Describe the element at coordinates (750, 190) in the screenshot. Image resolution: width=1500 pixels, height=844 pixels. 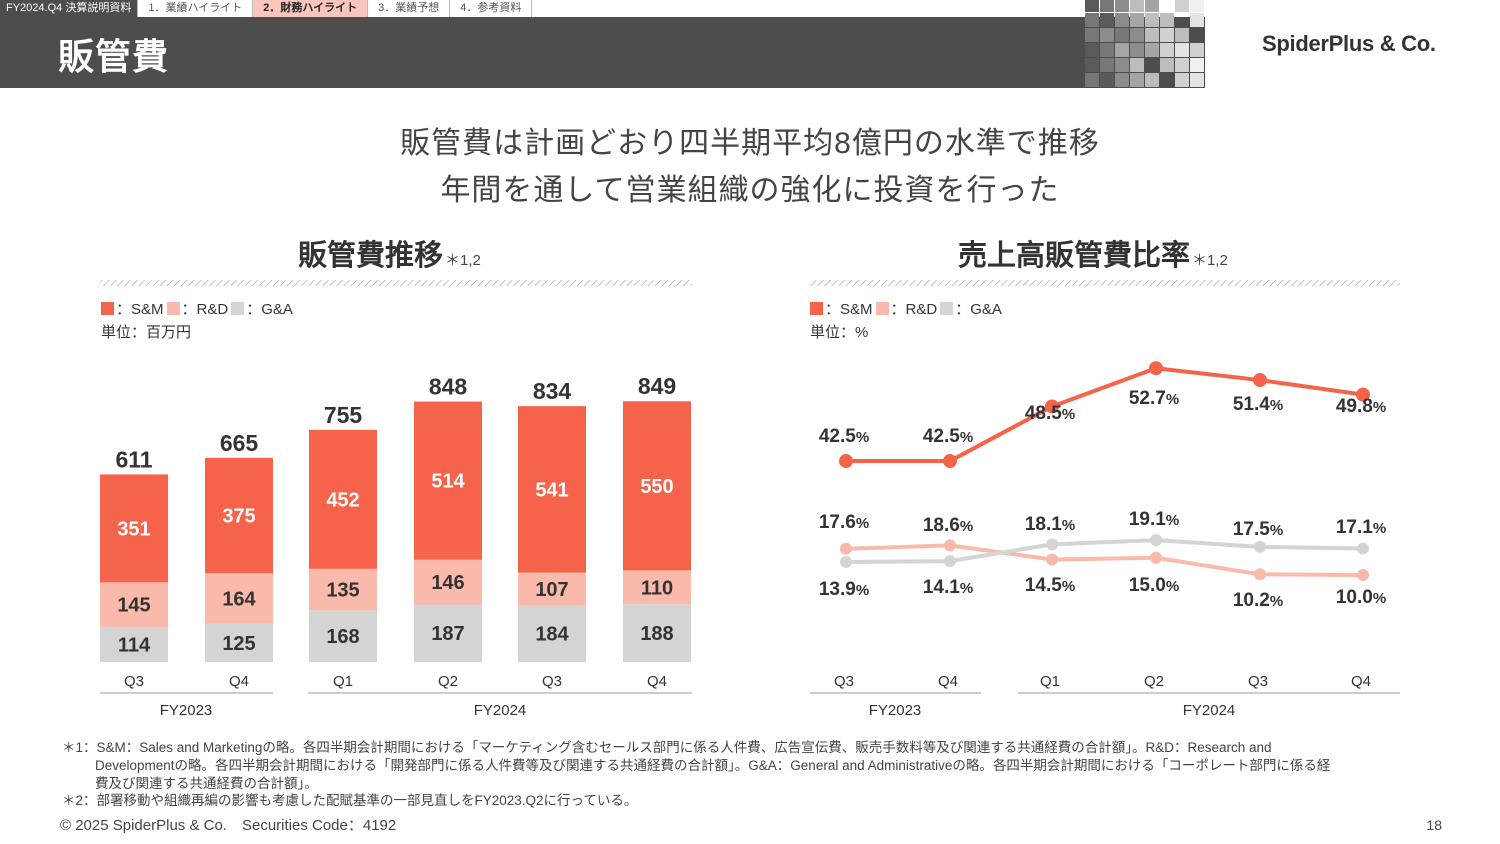
I see `headline-line-2: 年間を通して営業組織の強化に投資を行った` at that location.